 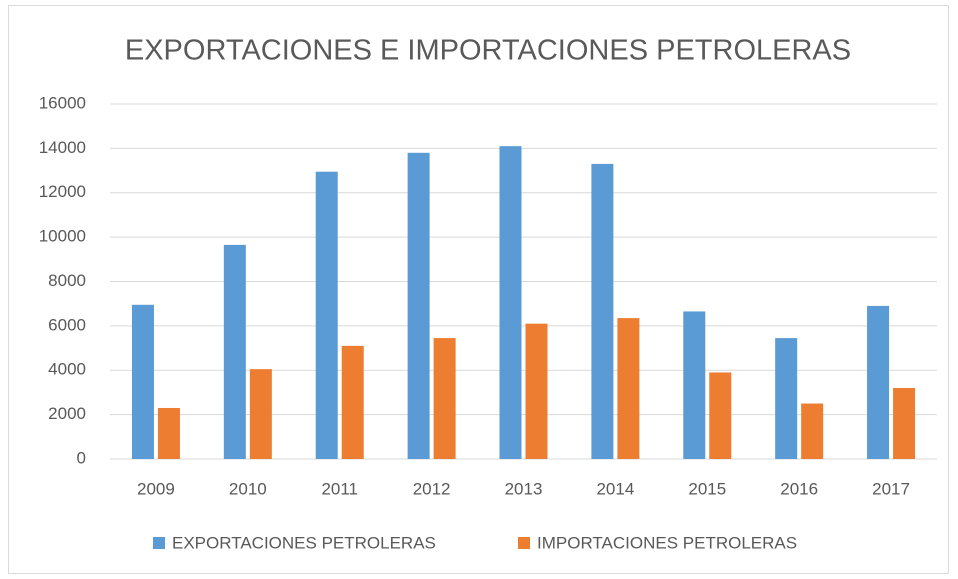 I want to click on y-tick-label: 16000, so click(x=62, y=102).